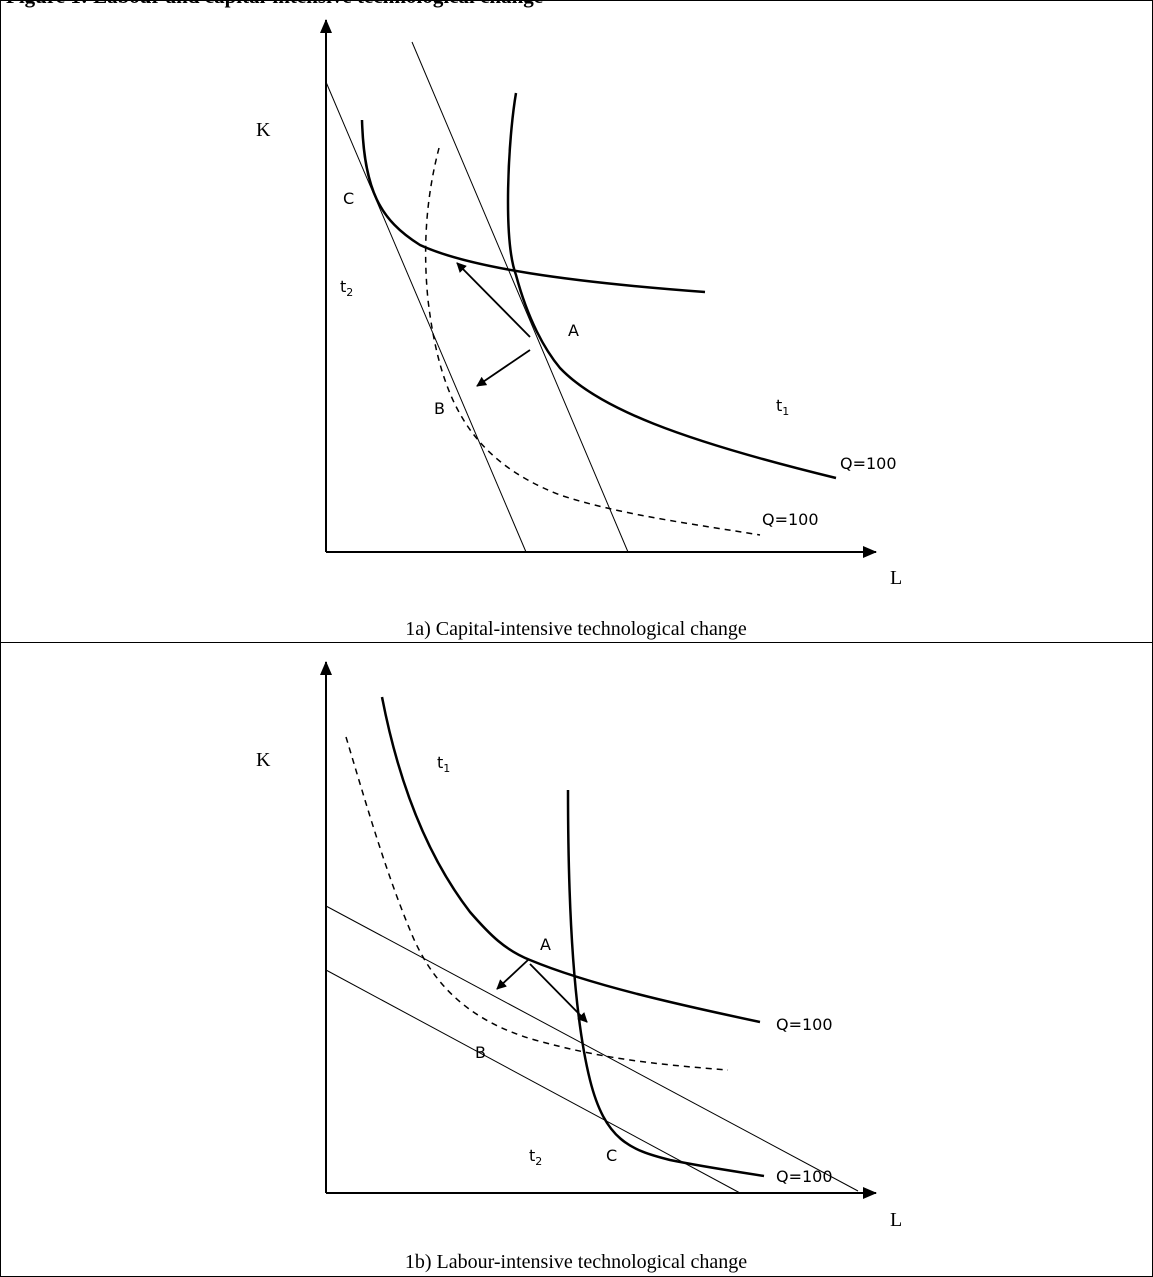 The height and width of the screenshot is (1277, 1153). I want to click on panel-a-t2-label: t2, so click(346, 288).